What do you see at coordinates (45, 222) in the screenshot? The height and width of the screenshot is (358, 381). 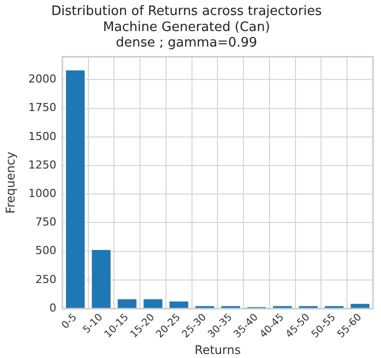 I see `y-tick-label: 750` at bounding box center [45, 222].